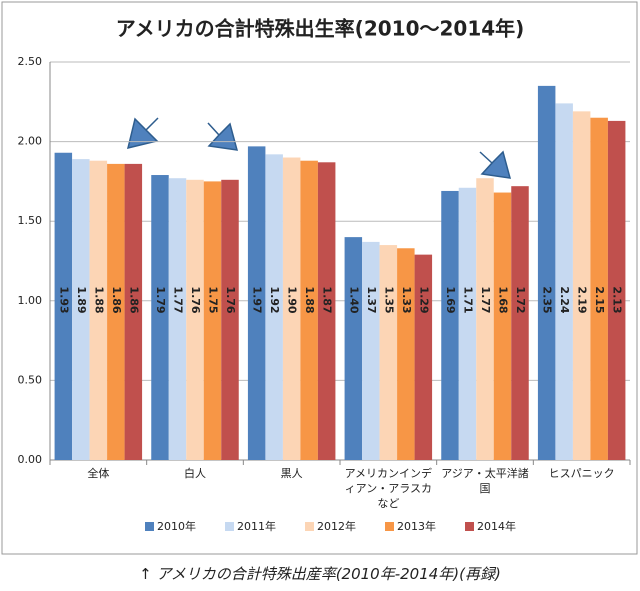 This screenshot has width=640, height=591. I want to click on value-label: 1.37, so click(371, 299).